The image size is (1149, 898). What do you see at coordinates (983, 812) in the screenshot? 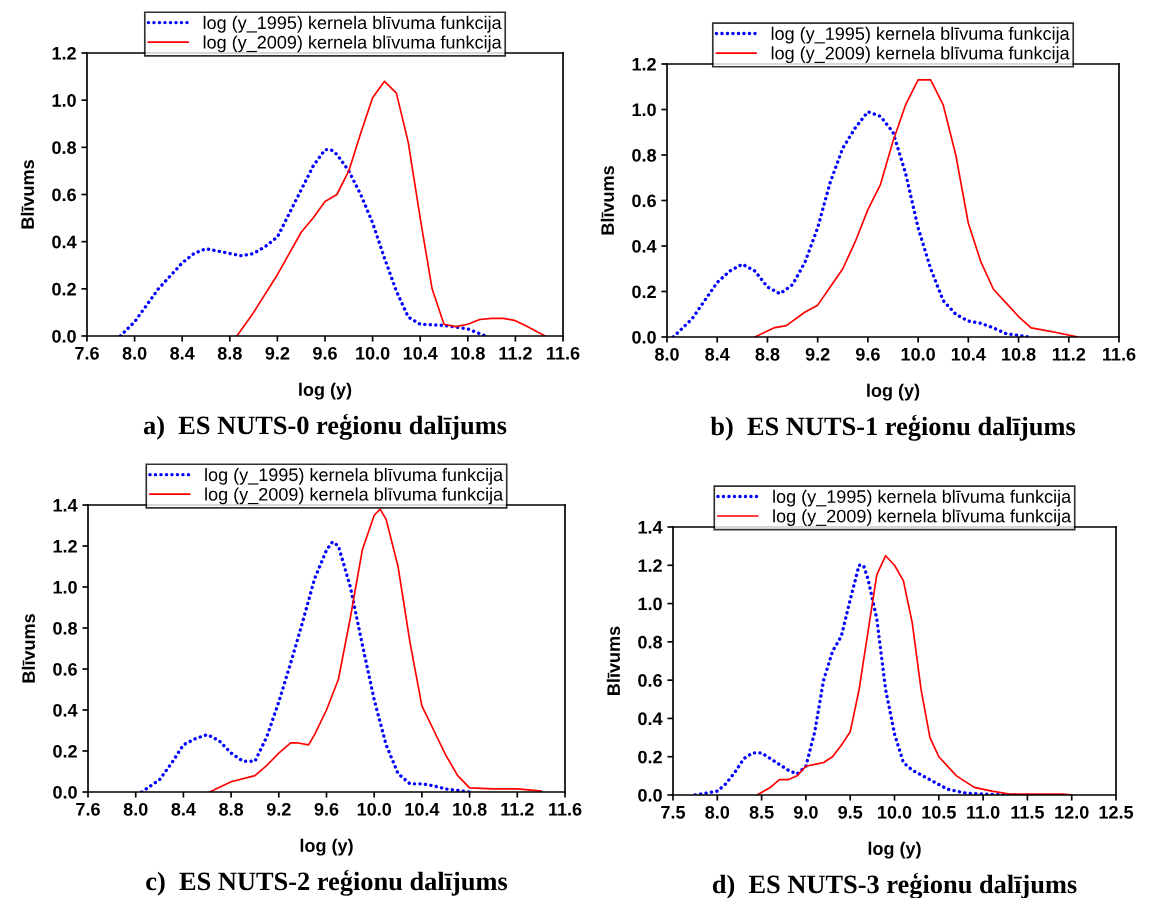
I see `x-tick-label: 11.0` at bounding box center [983, 812].